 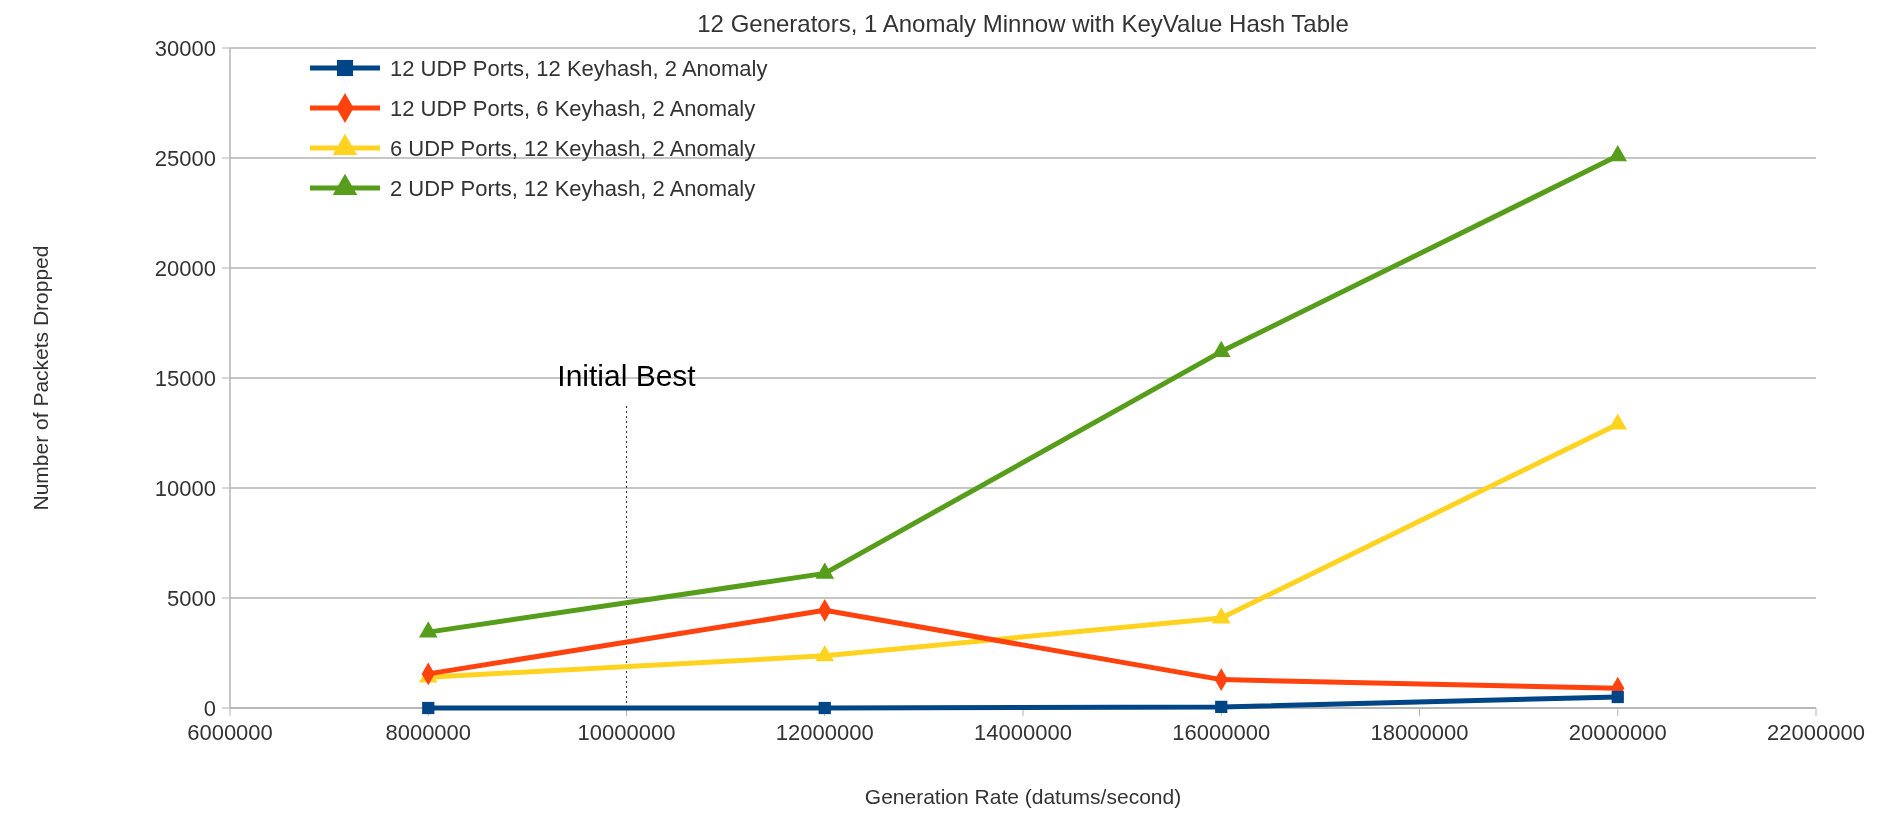 I want to click on y-tick-label: 25000, so click(x=185, y=158).